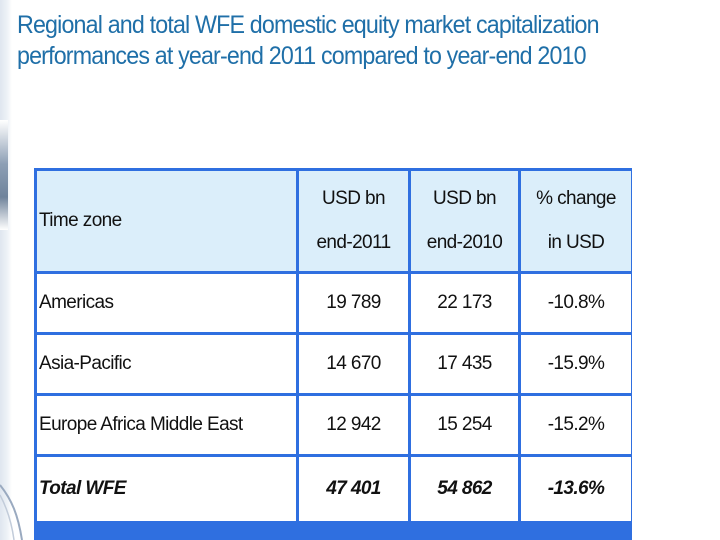 The width and height of the screenshot is (720, 540). I want to click on row-zone: Americas, so click(166, 303).